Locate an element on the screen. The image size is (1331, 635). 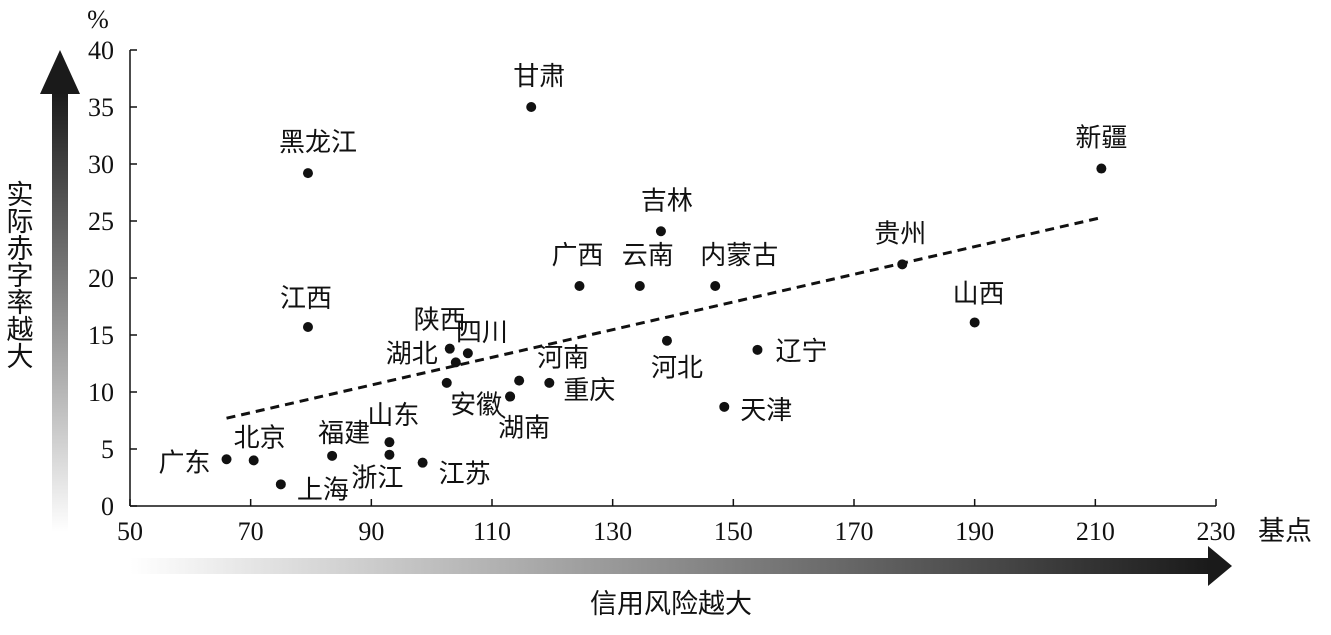
x-axis-unit: 基点 is located at coordinates (1285, 531).